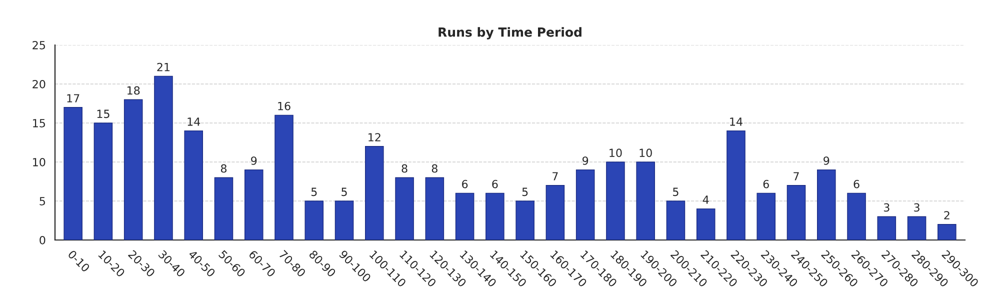  I want to click on y-tick-label: 0, so click(43, 240).